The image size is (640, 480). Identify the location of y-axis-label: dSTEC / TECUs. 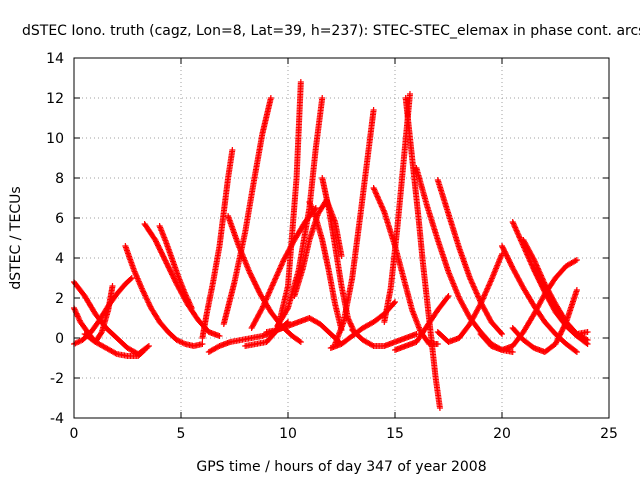
(16, 237).